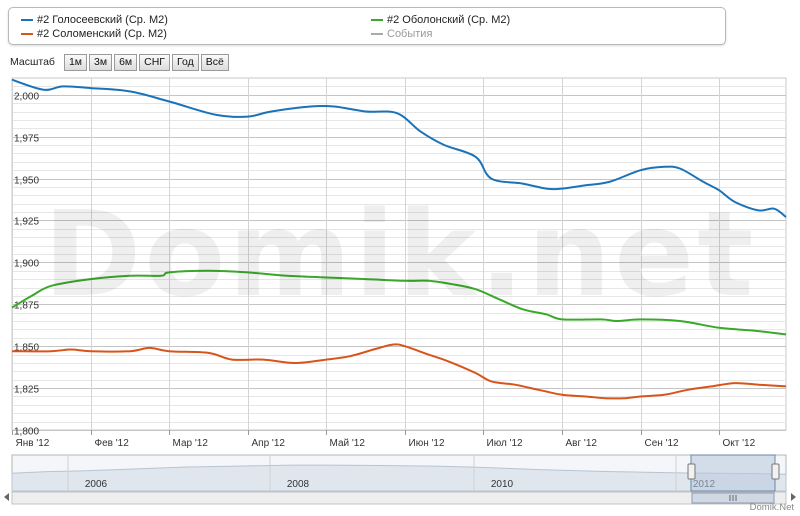  I want to click on x-tick-label: Сен '12, so click(662, 443).